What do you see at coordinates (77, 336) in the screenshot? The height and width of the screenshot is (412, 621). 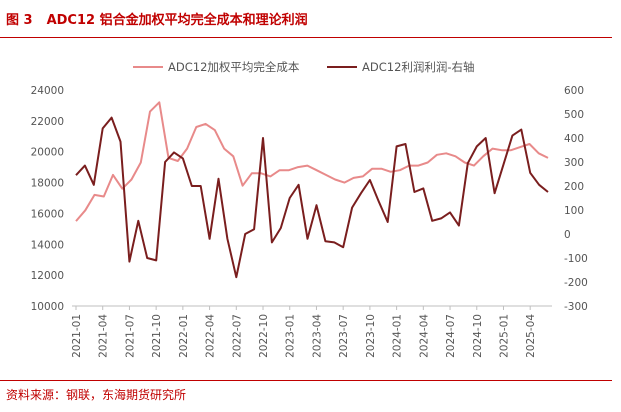 I see `x-tick-label: 2021-01` at bounding box center [77, 336].